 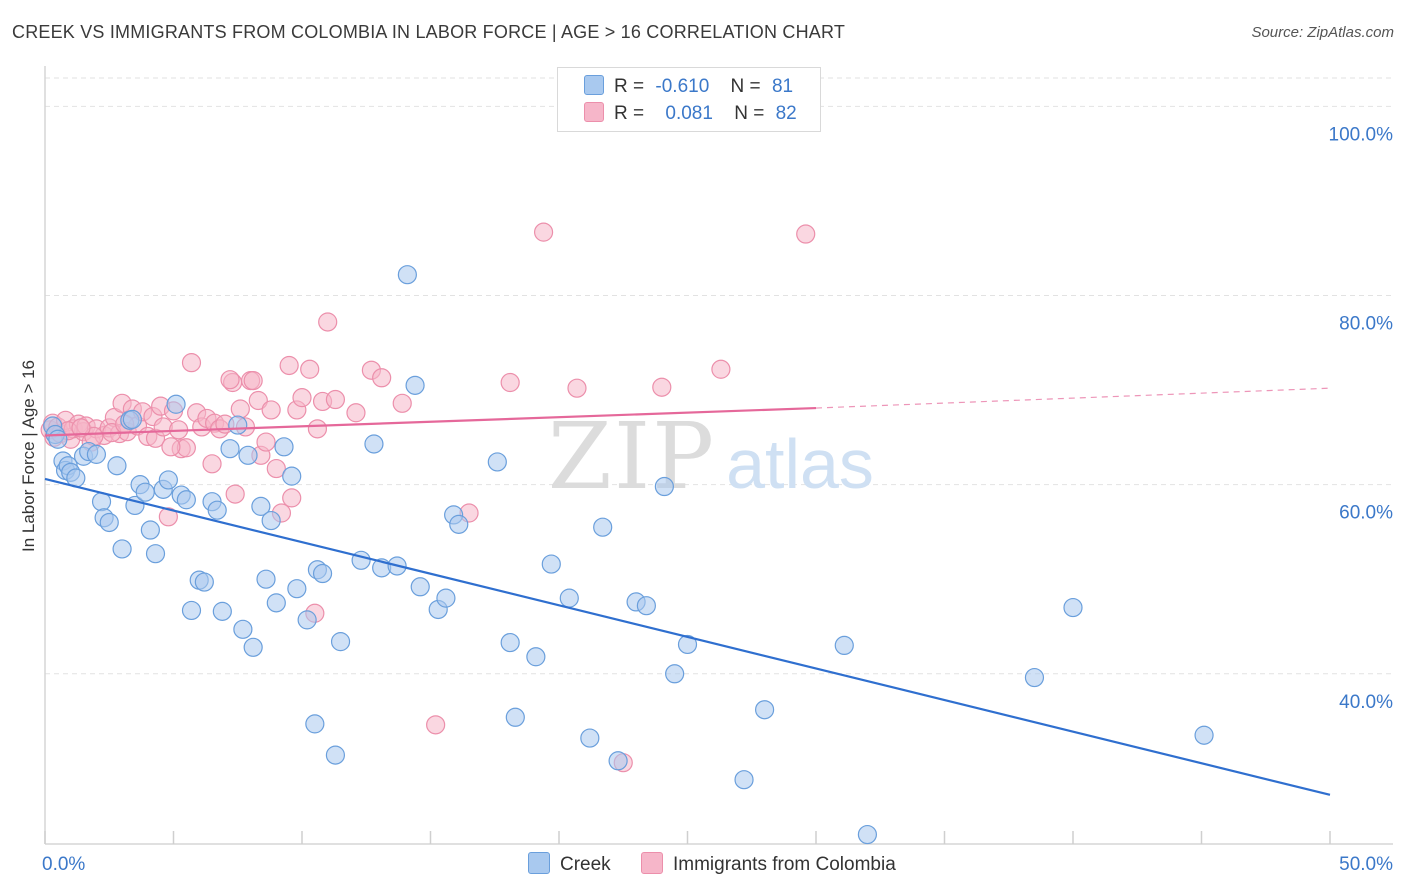 I want to click on bottom-legend-colombia: Immigrants from Colombia, so click(x=768, y=864).